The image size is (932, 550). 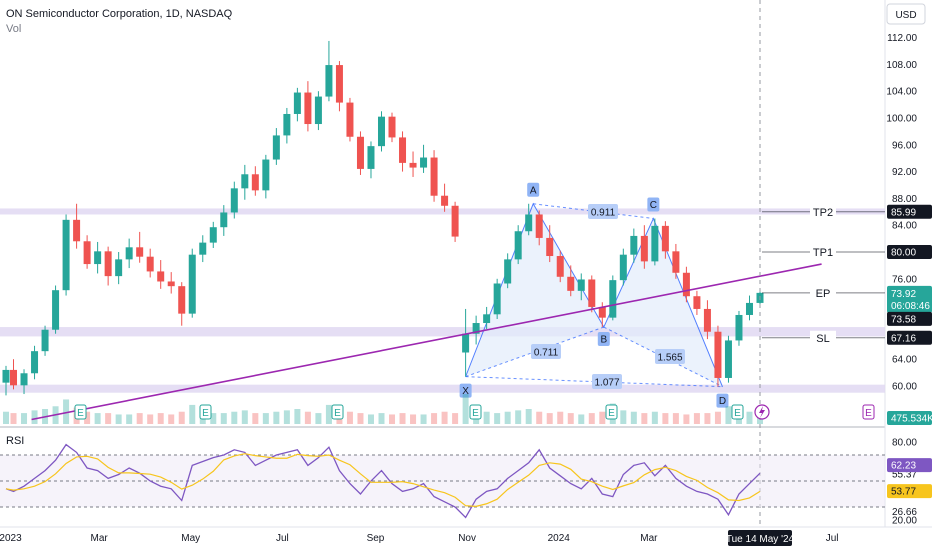 I want to click on lightning-icon, so click(x=762, y=412).